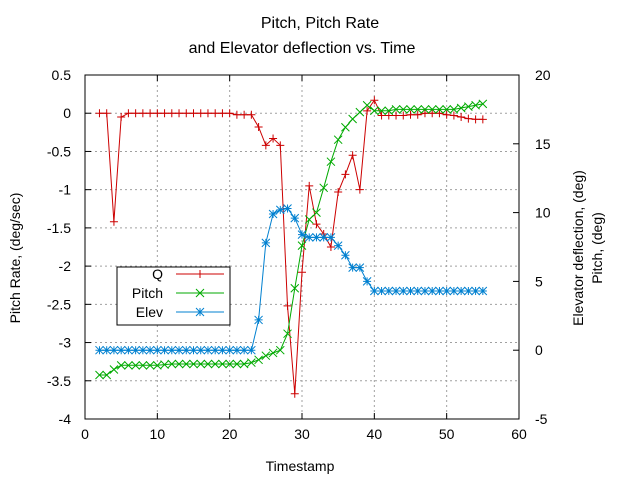  Describe the element at coordinates (200, 312) in the screenshot. I see `legend-marker-elev` at that location.